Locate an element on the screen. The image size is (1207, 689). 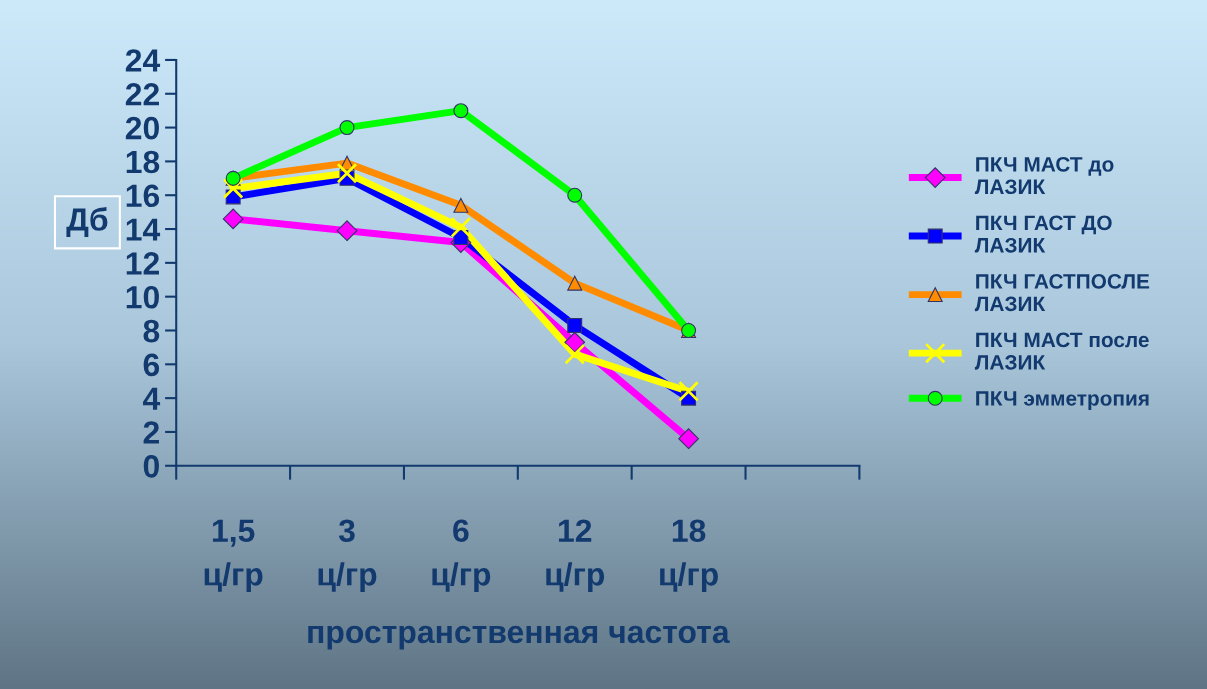
y-tick-label: 22 is located at coordinates (142, 94).